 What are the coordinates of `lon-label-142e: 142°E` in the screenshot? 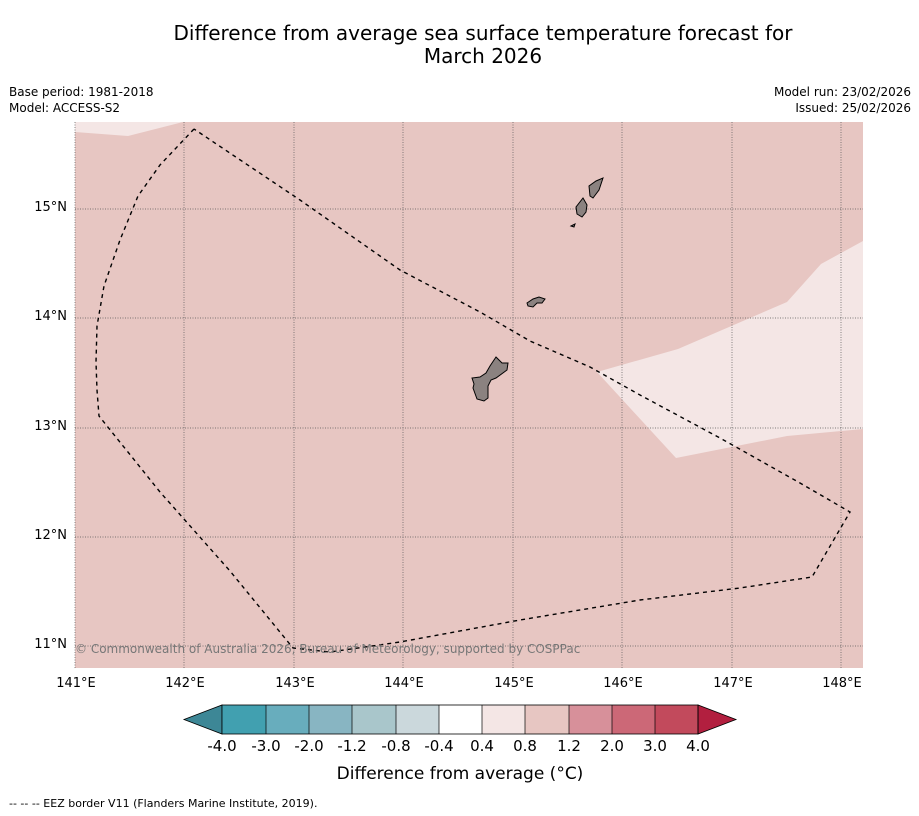 It's located at (185, 683).